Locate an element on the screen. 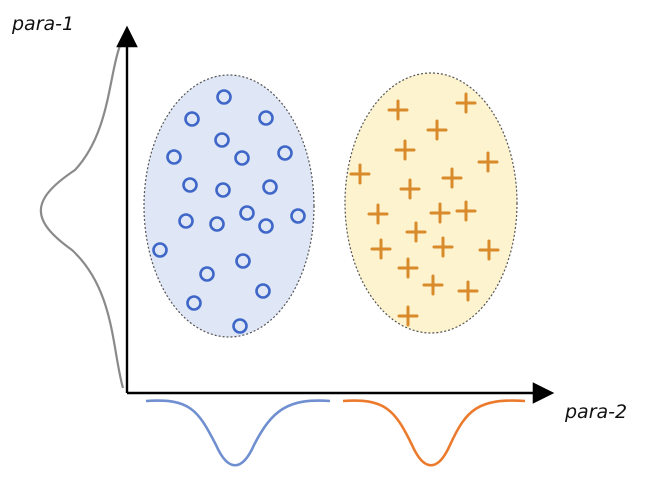  plus-markers is located at coordinates (424, 209).